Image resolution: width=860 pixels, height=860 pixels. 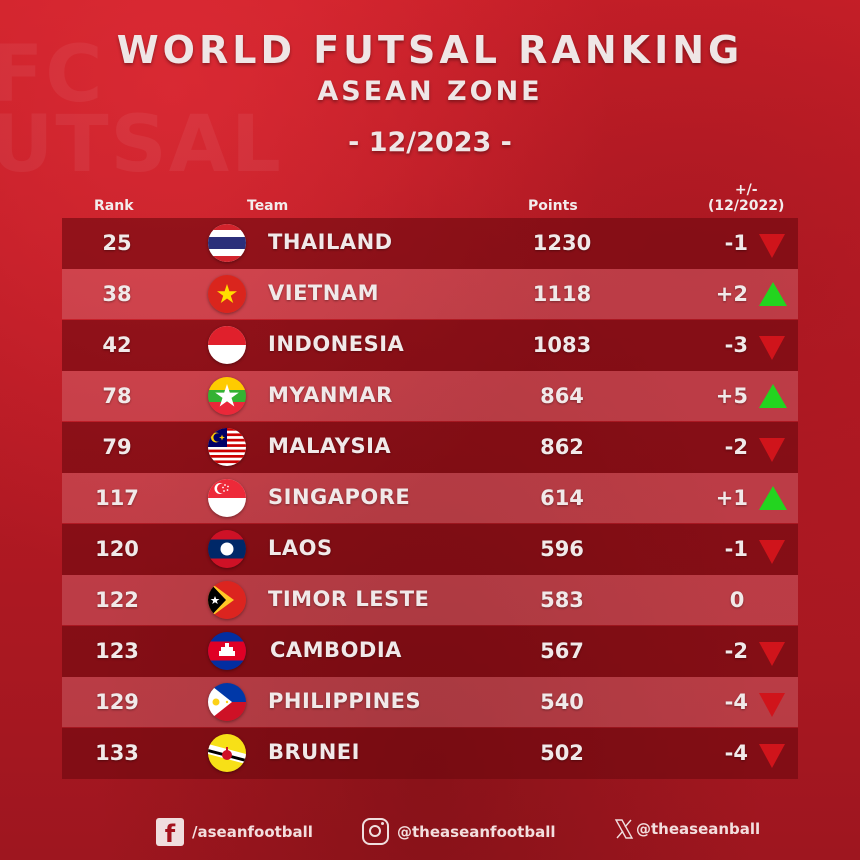 What do you see at coordinates (330, 446) in the screenshot?
I see `team-name: MALAYSIA` at bounding box center [330, 446].